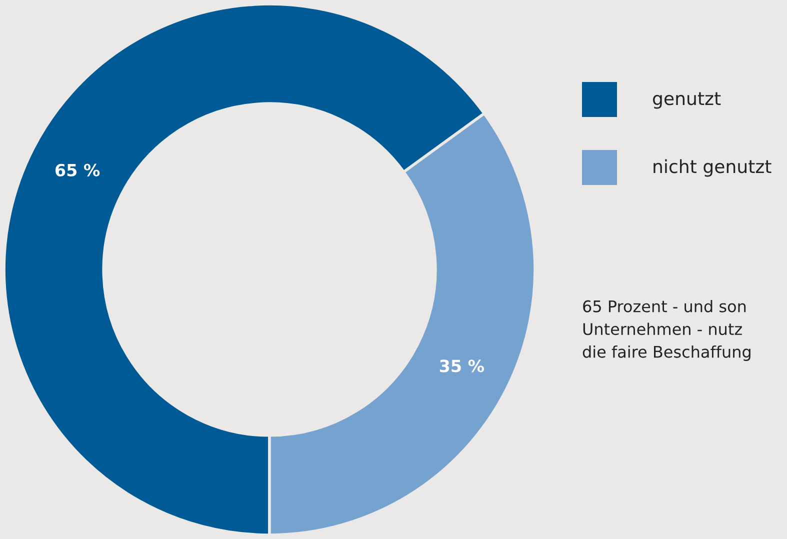 The height and width of the screenshot is (539, 787). I want to click on legend-label: nicht genutzt, so click(713, 168).